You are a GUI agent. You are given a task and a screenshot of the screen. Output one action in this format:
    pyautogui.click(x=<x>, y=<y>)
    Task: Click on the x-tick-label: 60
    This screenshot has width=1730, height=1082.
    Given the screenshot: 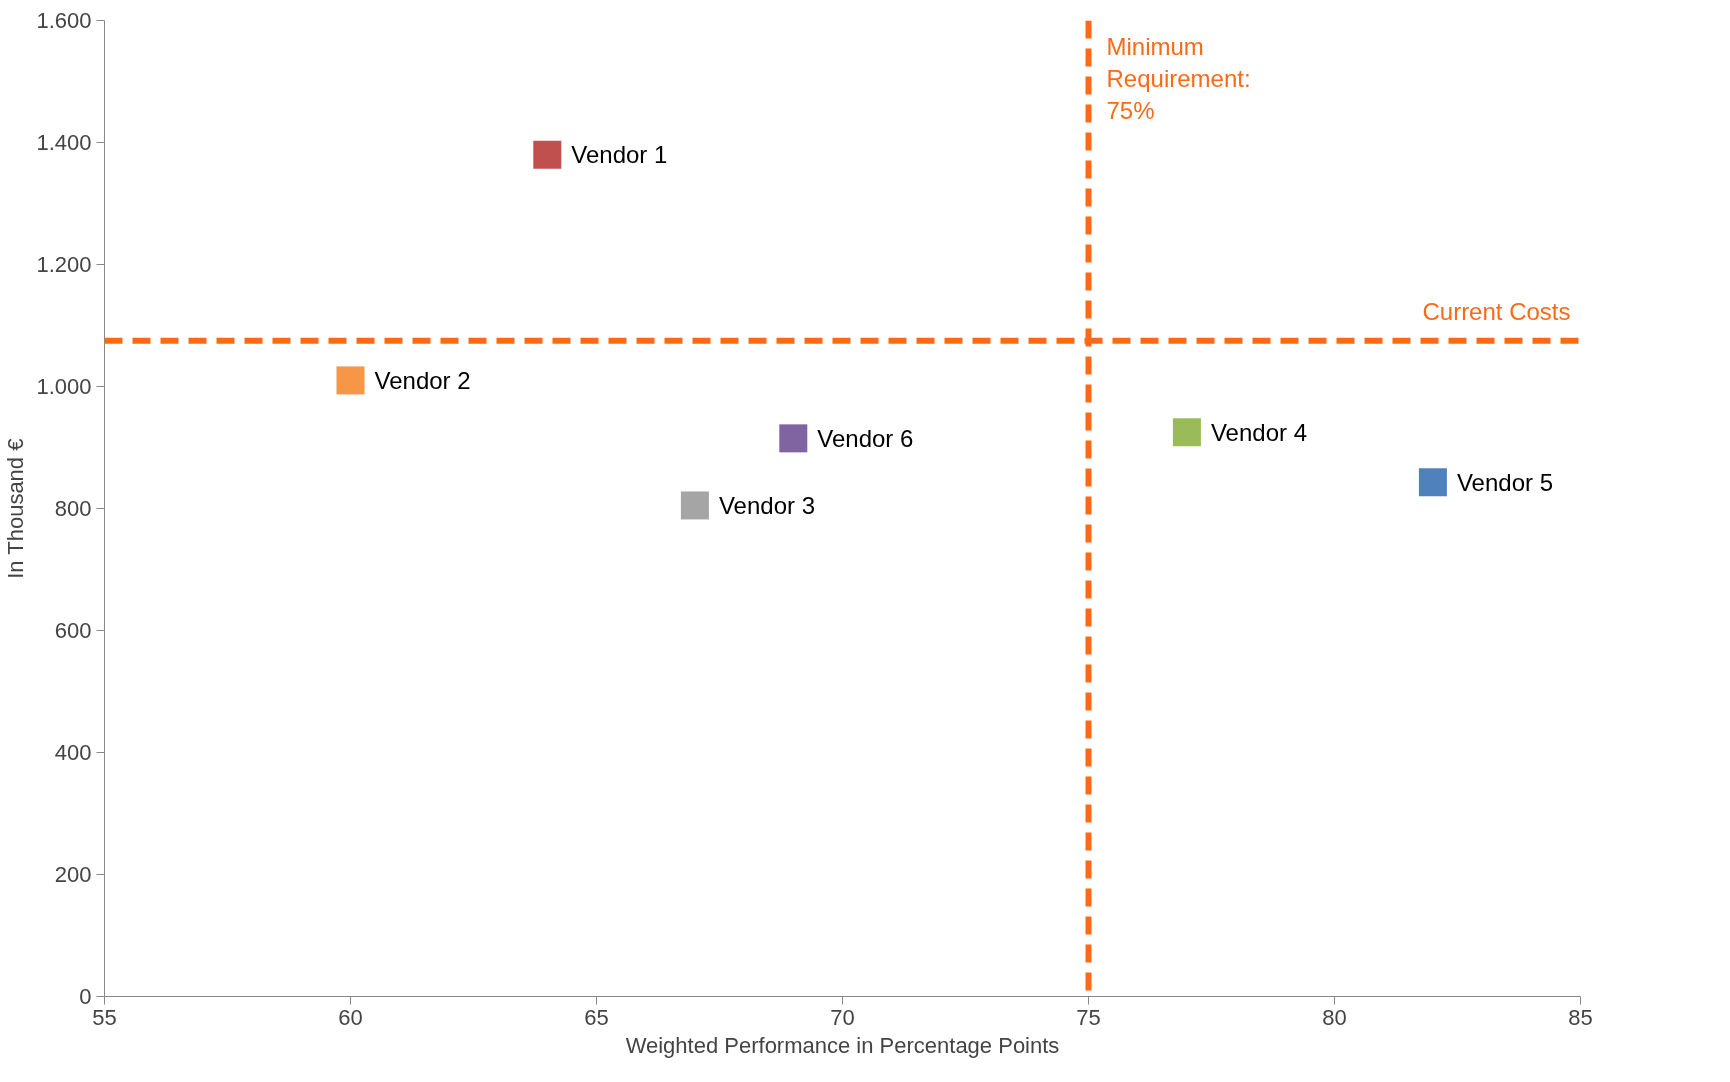 What is the action you would take?
    pyautogui.click(x=350, y=1017)
    